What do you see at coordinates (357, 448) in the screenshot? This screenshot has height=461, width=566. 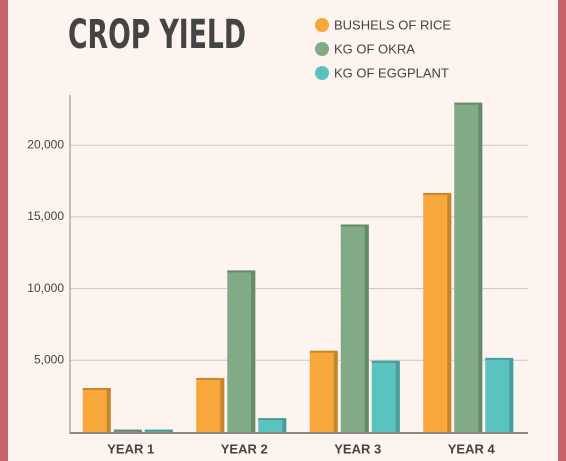 I see `x-tick-label: YEAR 3` at bounding box center [357, 448].